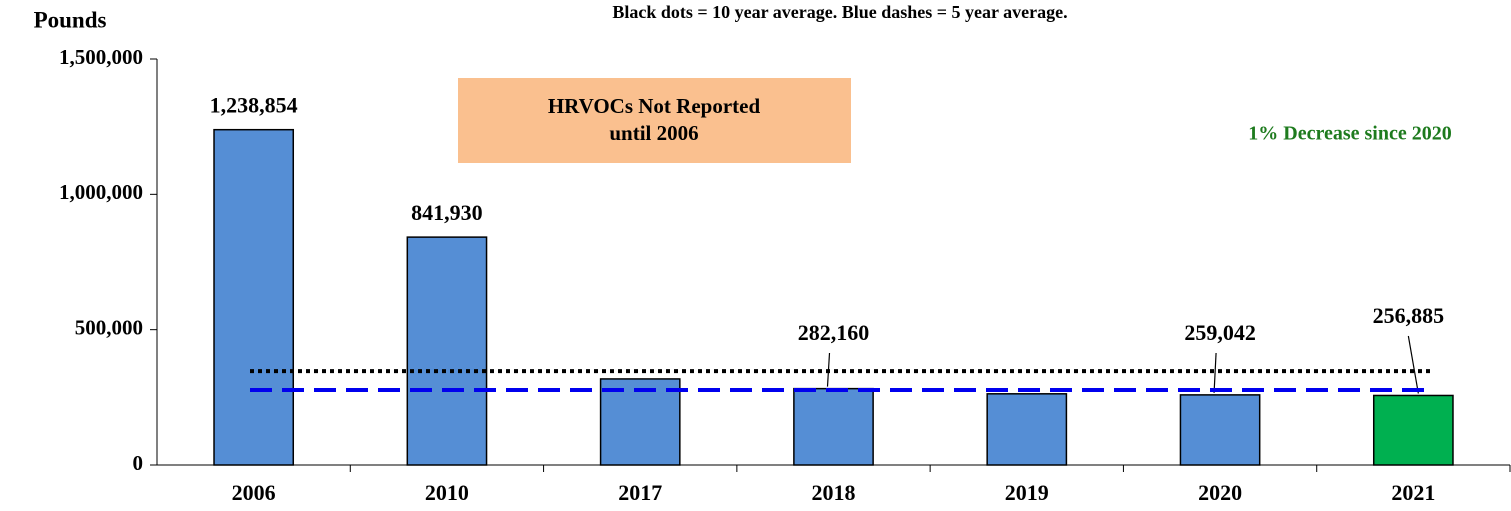  I want to click on x-tick-label: 2019, so click(1027, 492).